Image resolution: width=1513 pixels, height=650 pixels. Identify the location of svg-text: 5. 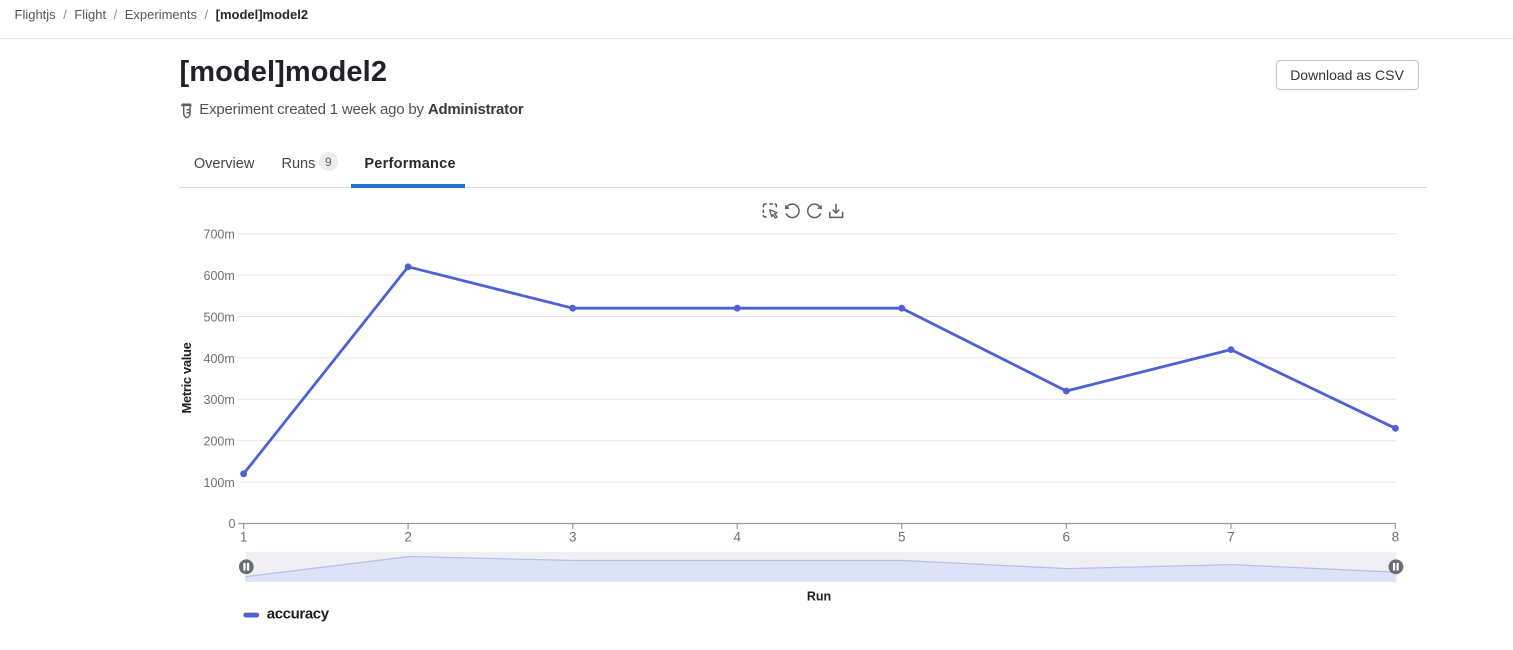
(902, 536).